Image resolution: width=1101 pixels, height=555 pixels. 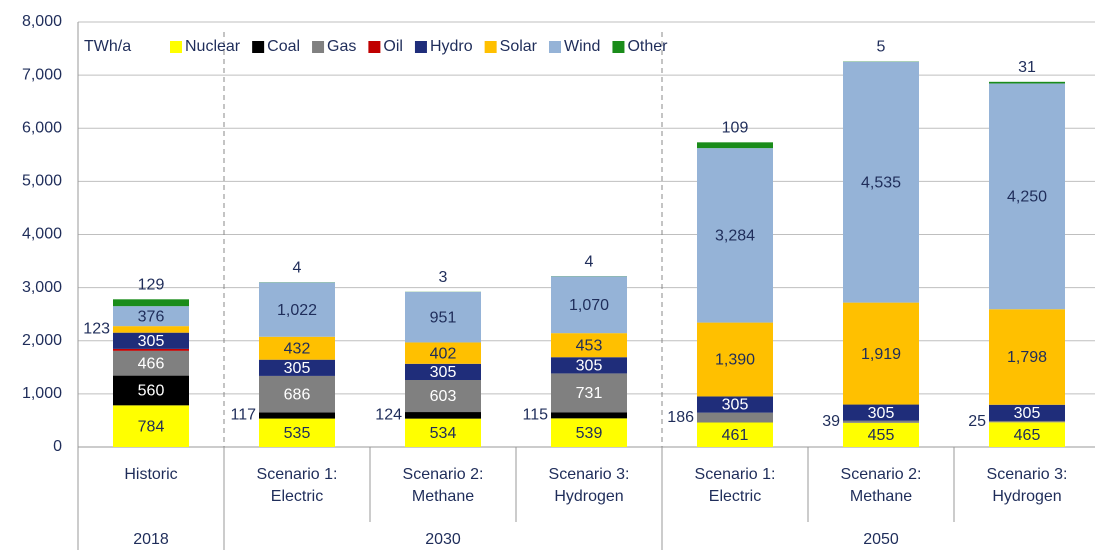 What do you see at coordinates (451, 46) in the screenshot?
I see `legend-label: Hydro` at bounding box center [451, 46].